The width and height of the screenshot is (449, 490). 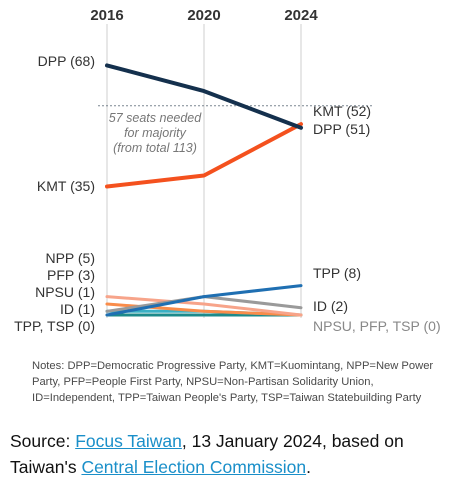 I want to click on majority-annotation: (from total 113), so click(x=155, y=148).